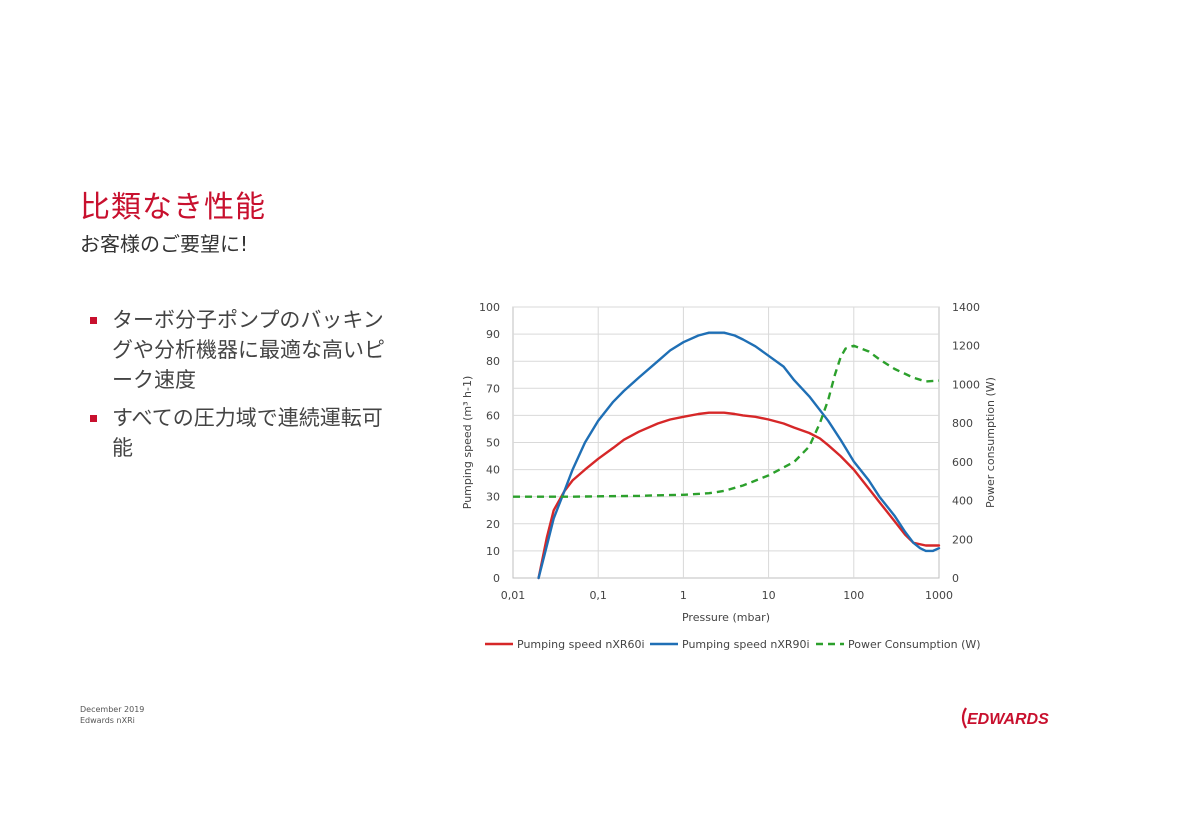 This screenshot has width=1185, height=838. I want to click on x-tick-label: 100, so click(853, 595).